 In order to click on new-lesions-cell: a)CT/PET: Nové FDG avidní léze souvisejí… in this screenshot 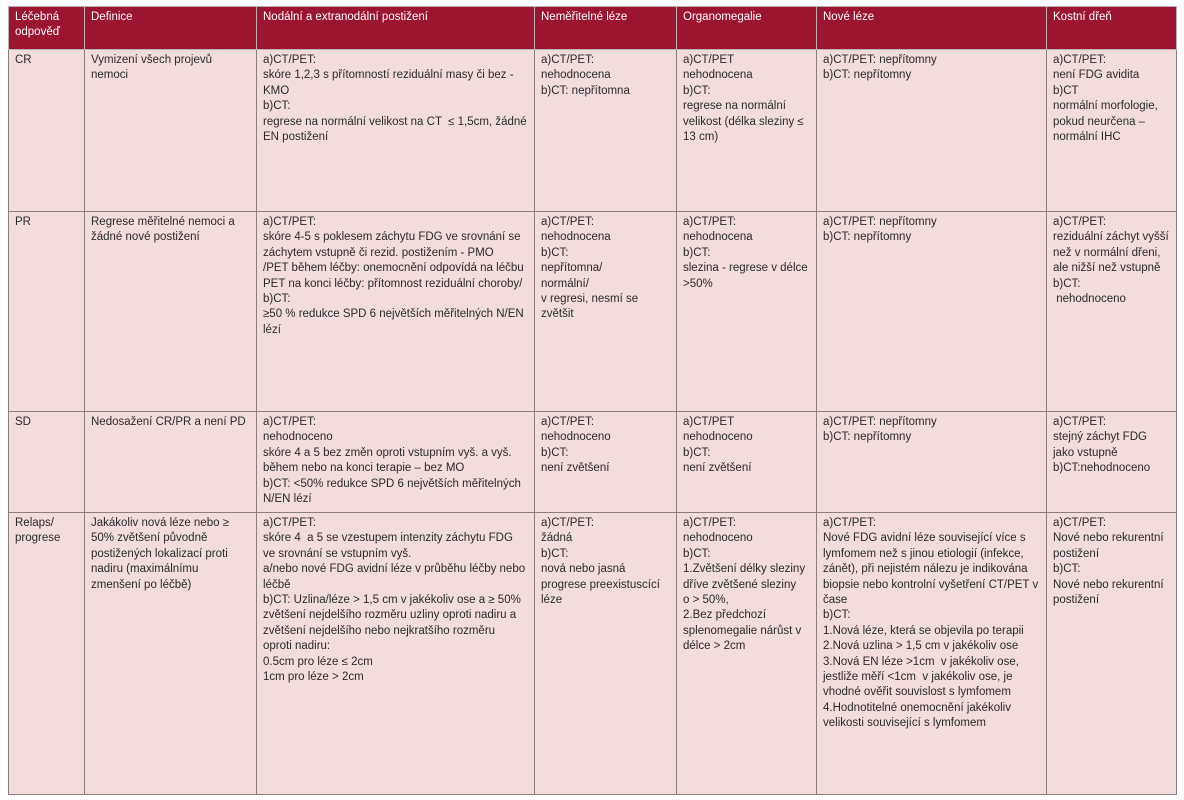, I will do `click(931, 653)`.